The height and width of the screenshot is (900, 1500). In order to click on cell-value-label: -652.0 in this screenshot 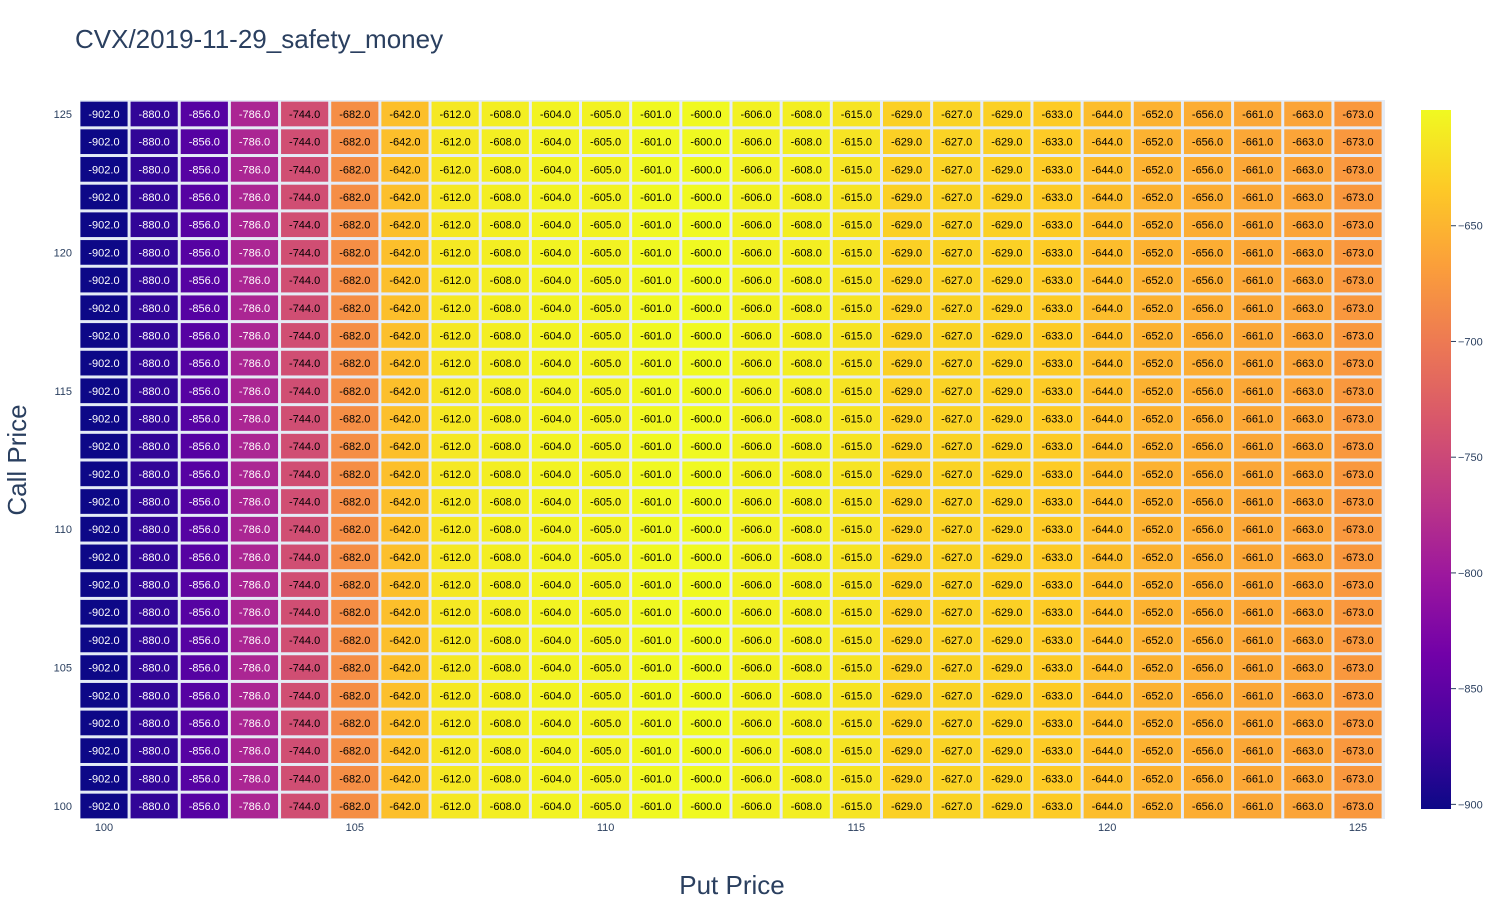, I will do `click(1157, 530)`.